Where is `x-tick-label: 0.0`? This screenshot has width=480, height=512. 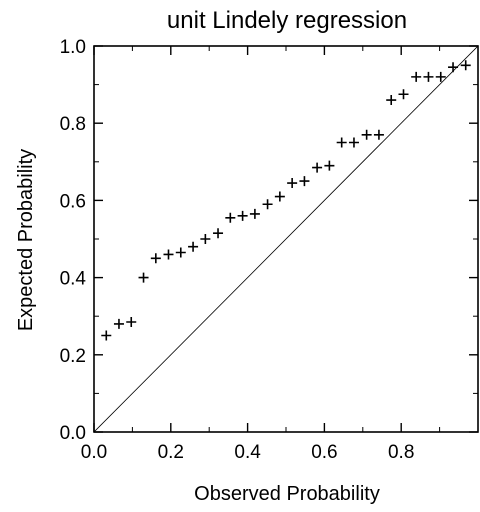
x-tick-label: 0.0 is located at coordinates (94, 452).